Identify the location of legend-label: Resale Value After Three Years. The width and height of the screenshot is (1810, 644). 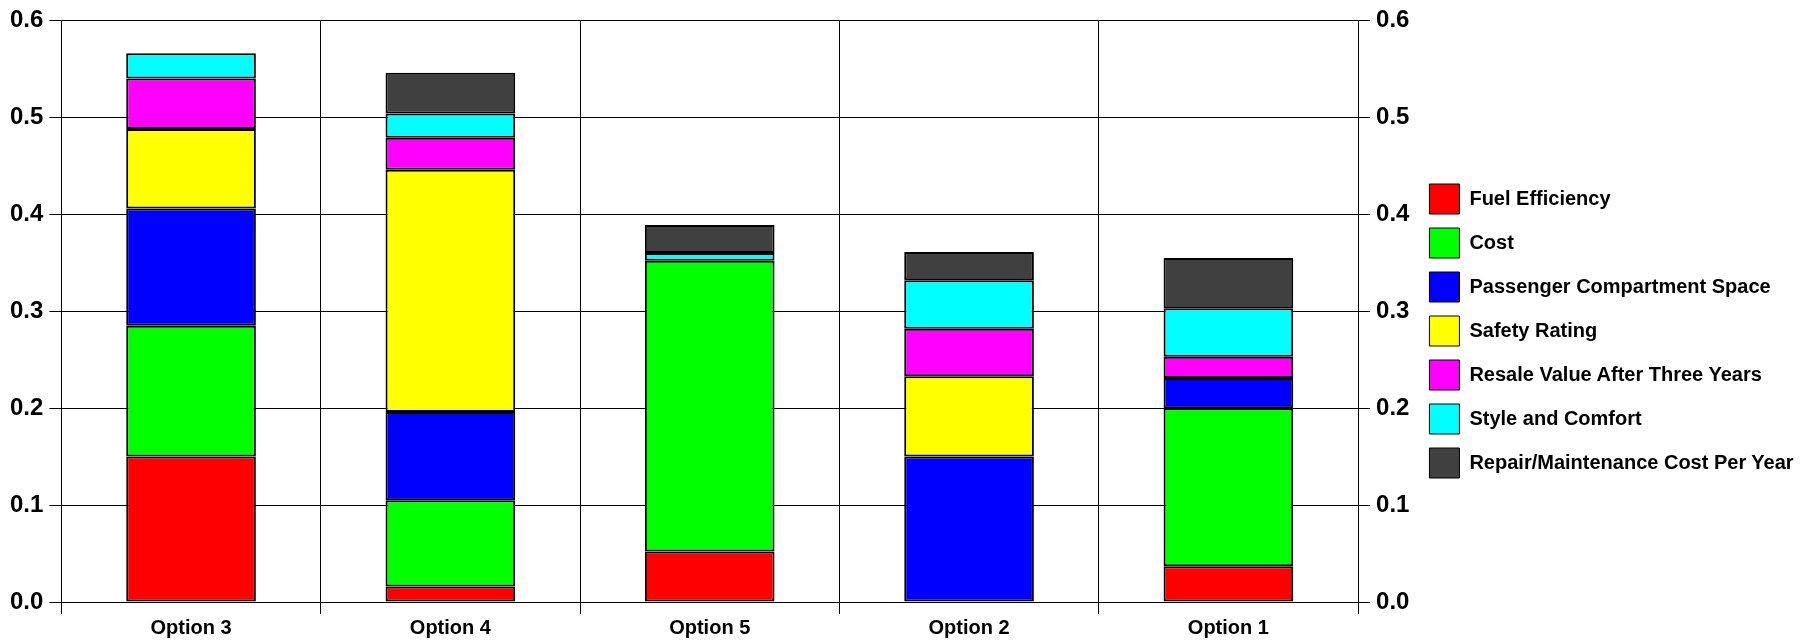
(1615, 373).